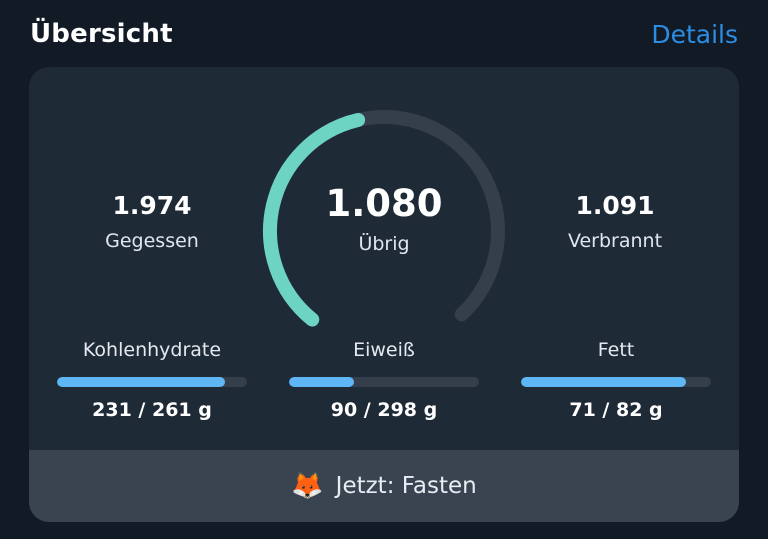 This screenshot has height=539, width=768. What do you see at coordinates (101, 34) in the screenshot?
I see `page-title: Übersicht` at bounding box center [101, 34].